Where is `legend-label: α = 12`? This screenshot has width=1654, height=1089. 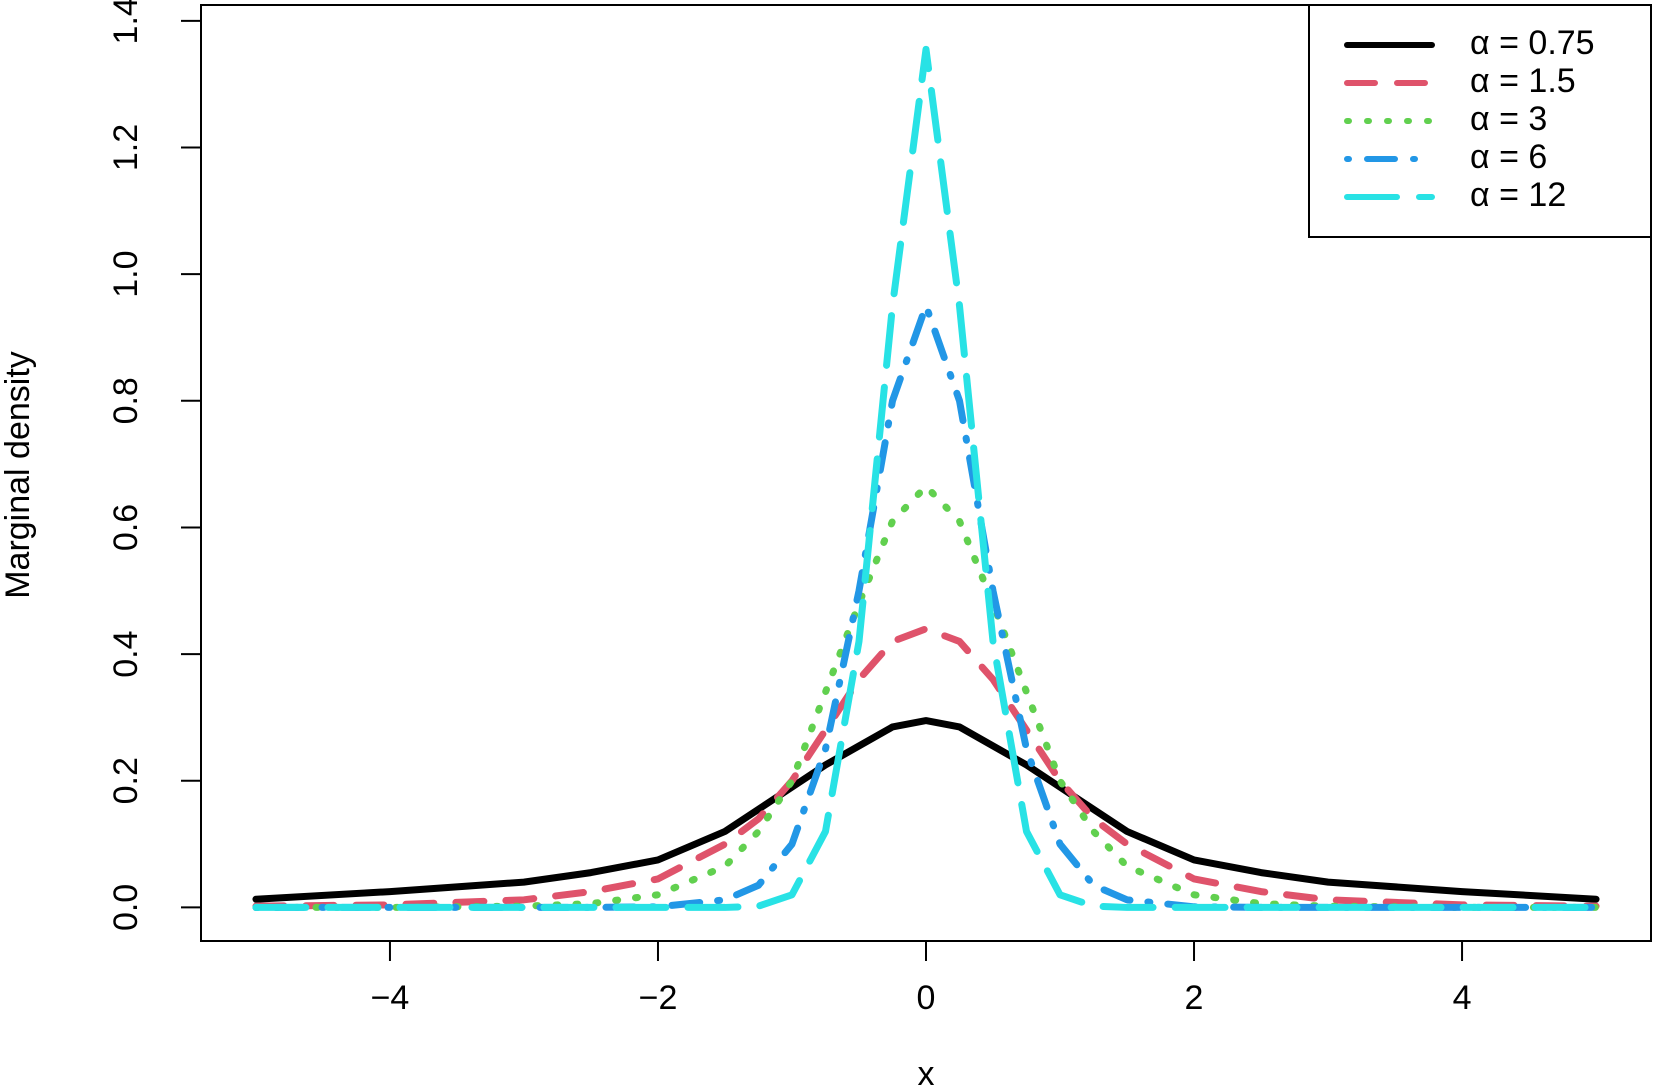 legend-label: α = 12 is located at coordinates (1518, 195).